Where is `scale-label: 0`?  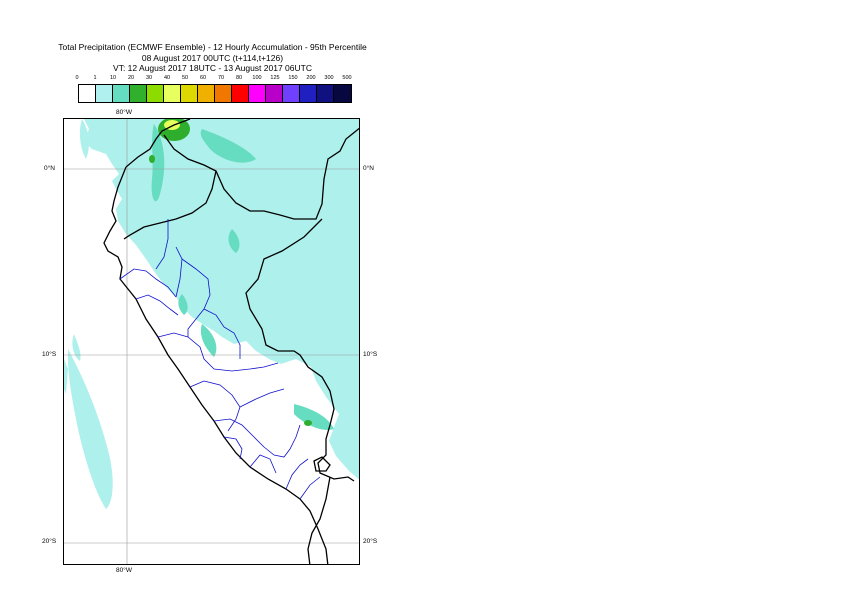 scale-label: 0 is located at coordinates (77, 78).